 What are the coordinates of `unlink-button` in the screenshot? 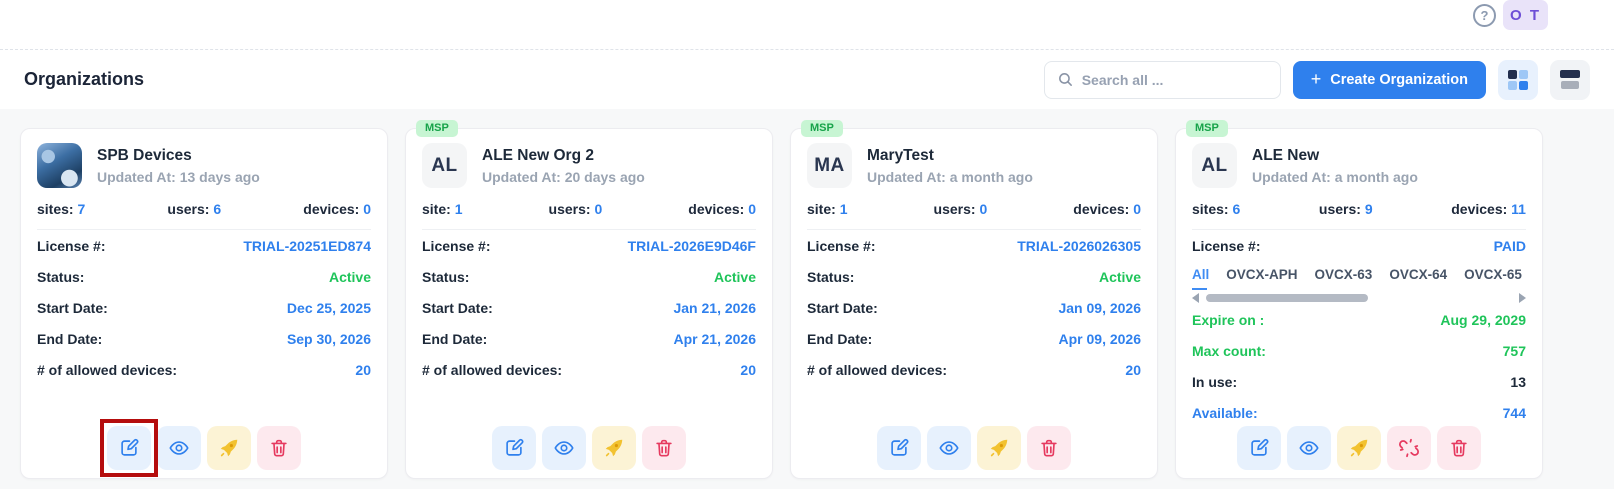 It's located at (1409, 448).